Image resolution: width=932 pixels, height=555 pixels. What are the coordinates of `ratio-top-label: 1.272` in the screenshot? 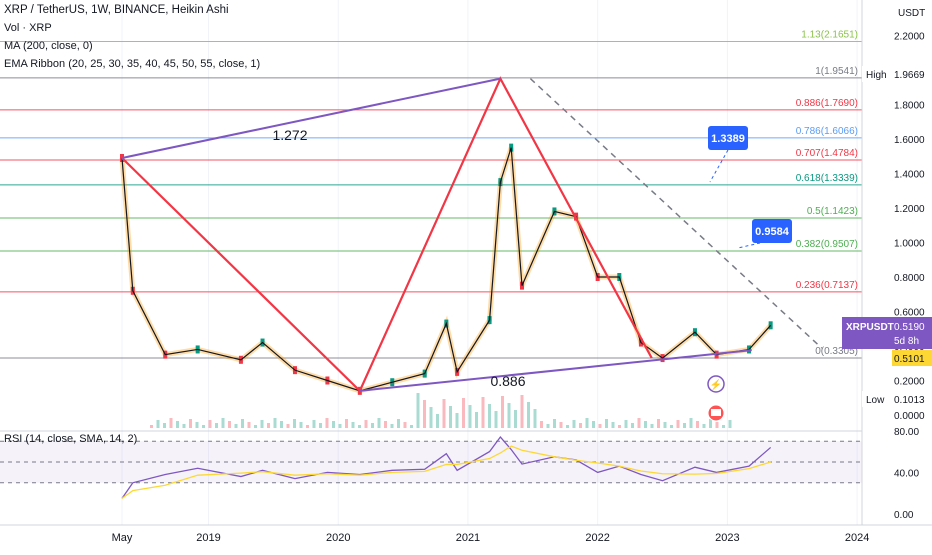 It's located at (289, 135).